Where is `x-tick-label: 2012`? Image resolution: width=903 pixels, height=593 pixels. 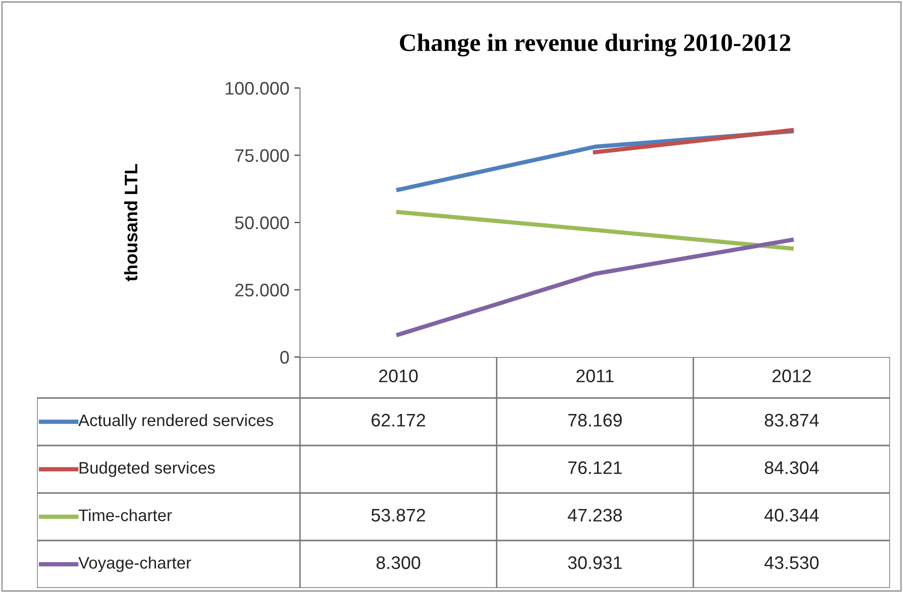
x-tick-label: 2012 is located at coordinates (791, 376).